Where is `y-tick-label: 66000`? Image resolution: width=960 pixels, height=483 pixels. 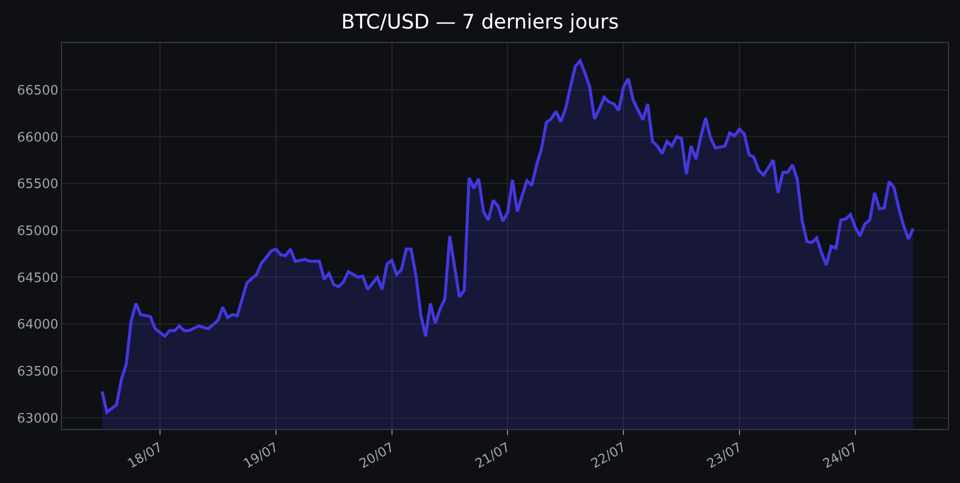 y-tick-label: 66000 is located at coordinates (37, 138).